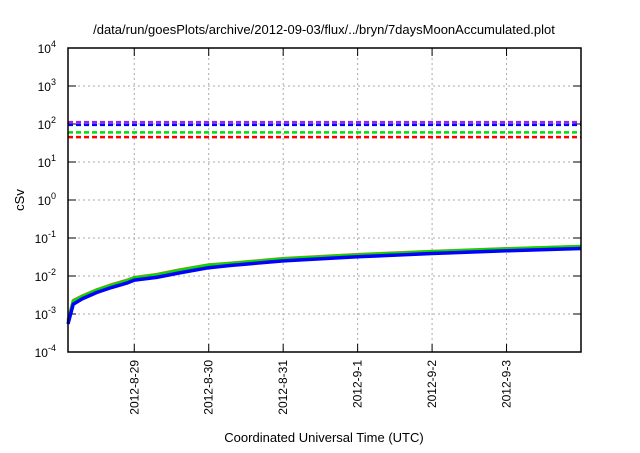  What do you see at coordinates (53, 44) in the screenshot?
I see `y-tick-exponent: 4` at bounding box center [53, 44].